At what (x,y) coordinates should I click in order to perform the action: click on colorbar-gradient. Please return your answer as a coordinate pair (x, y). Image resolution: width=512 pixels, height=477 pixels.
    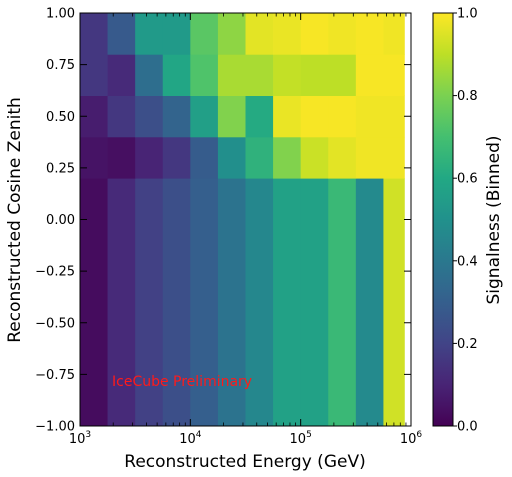
    Looking at the image, I should click on (443, 219).